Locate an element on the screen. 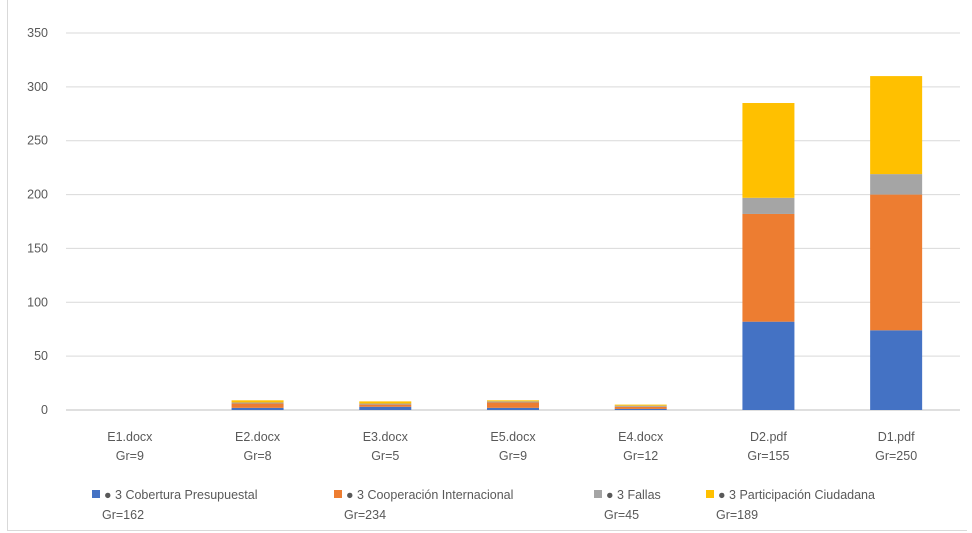 This screenshot has width=972, height=533. legend-swatch-cobertura is located at coordinates (96, 494).